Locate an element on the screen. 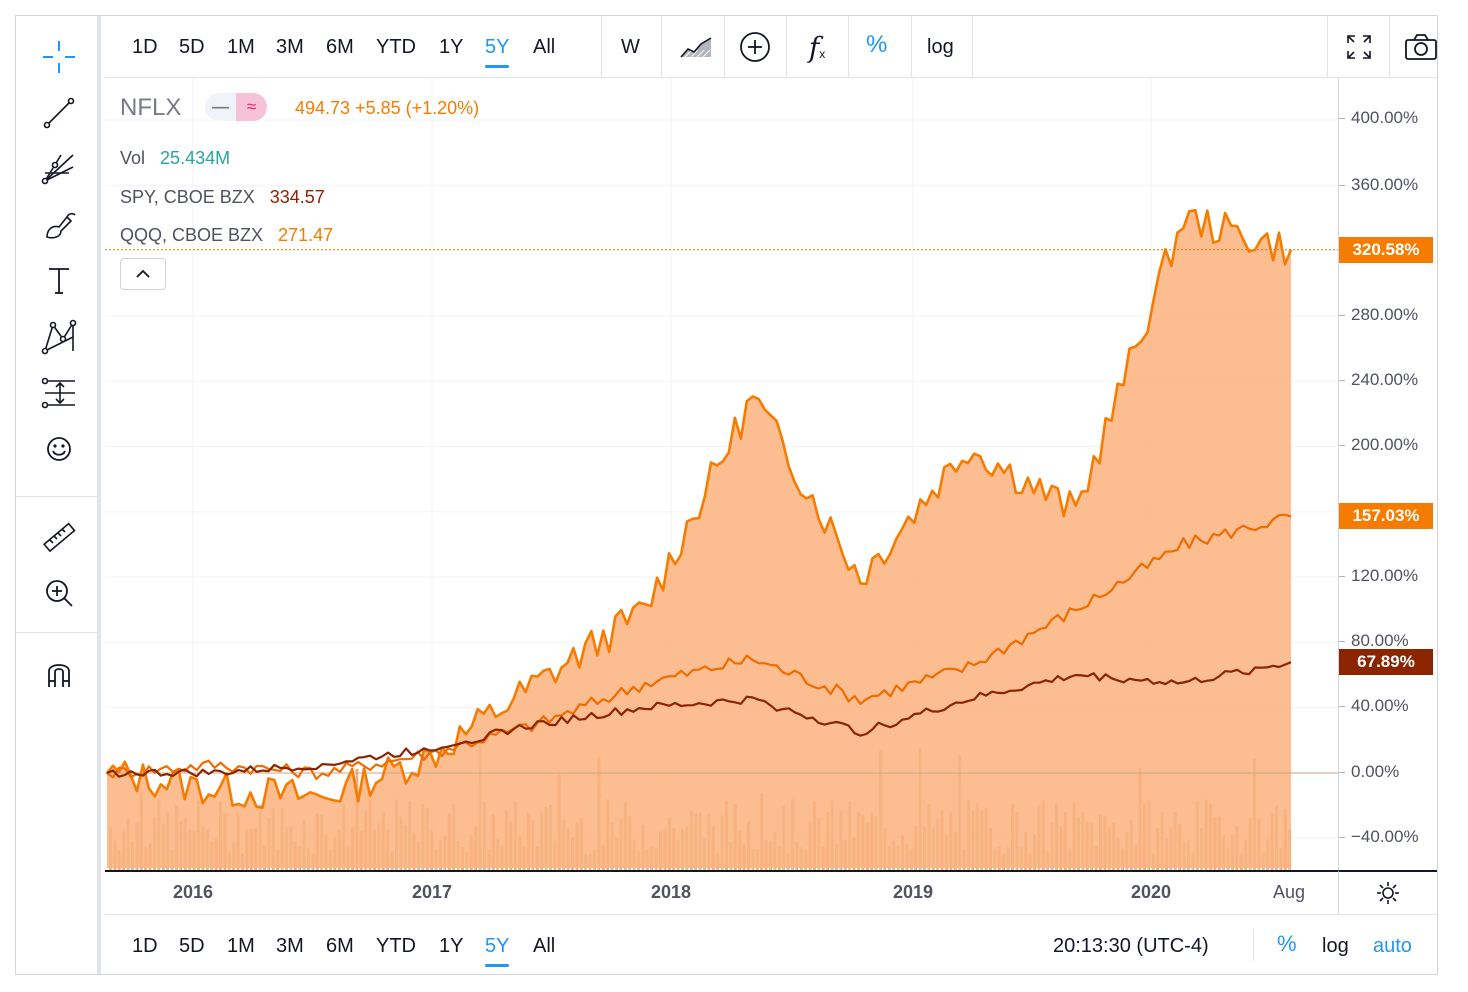  bottom-timeframe-3m: 3M is located at coordinates (290, 946).